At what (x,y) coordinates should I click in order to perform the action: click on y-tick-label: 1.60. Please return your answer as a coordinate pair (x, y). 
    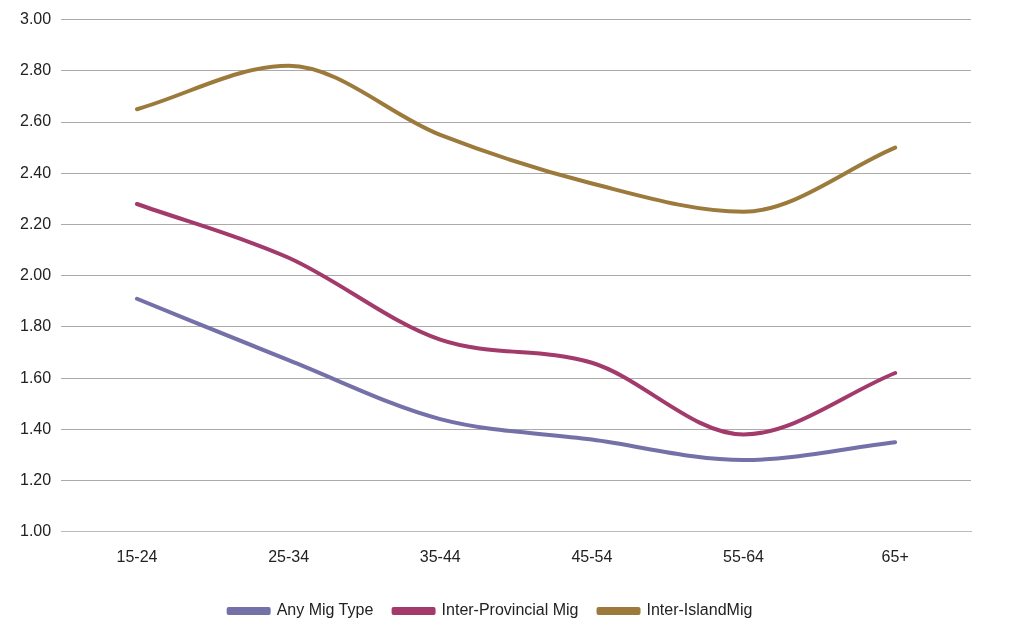
    Looking at the image, I should click on (36, 377).